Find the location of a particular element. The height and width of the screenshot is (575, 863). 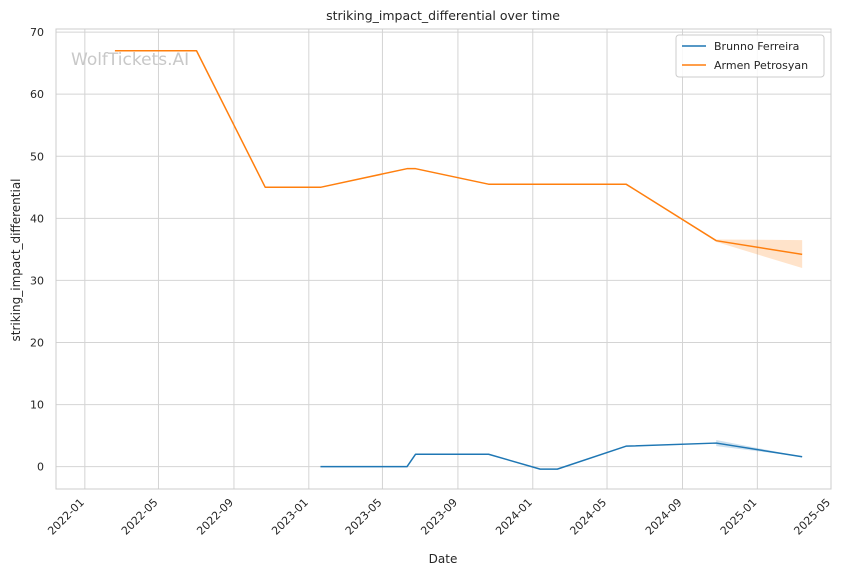

y-tick-label: 0 is located at coordinates (40, 467).